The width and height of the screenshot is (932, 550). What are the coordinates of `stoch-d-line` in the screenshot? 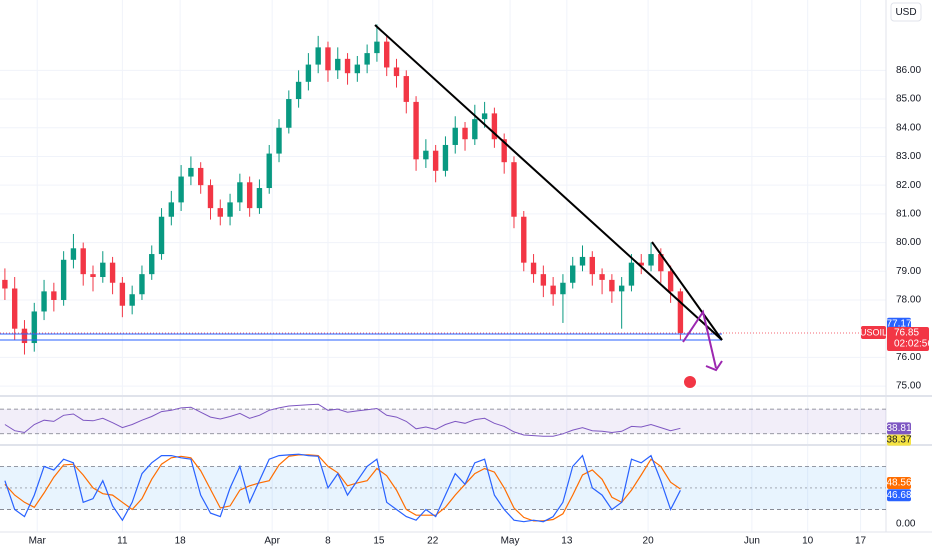 It's located at (342, 488).